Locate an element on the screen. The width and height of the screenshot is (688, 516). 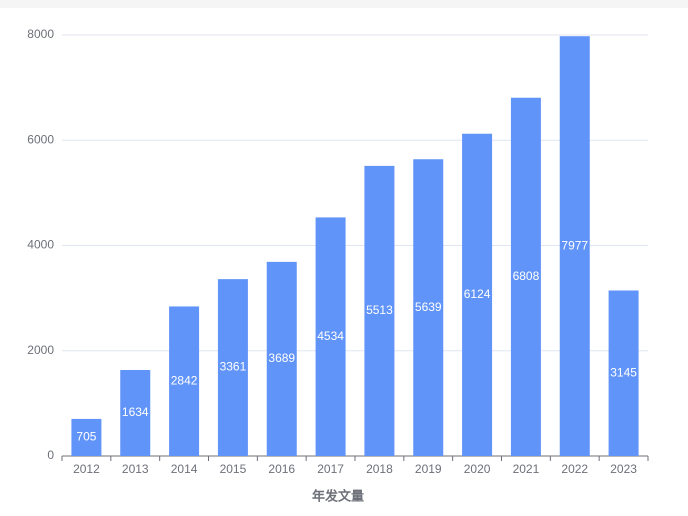
value-label: 4534 is located at coordinates (330, 336).